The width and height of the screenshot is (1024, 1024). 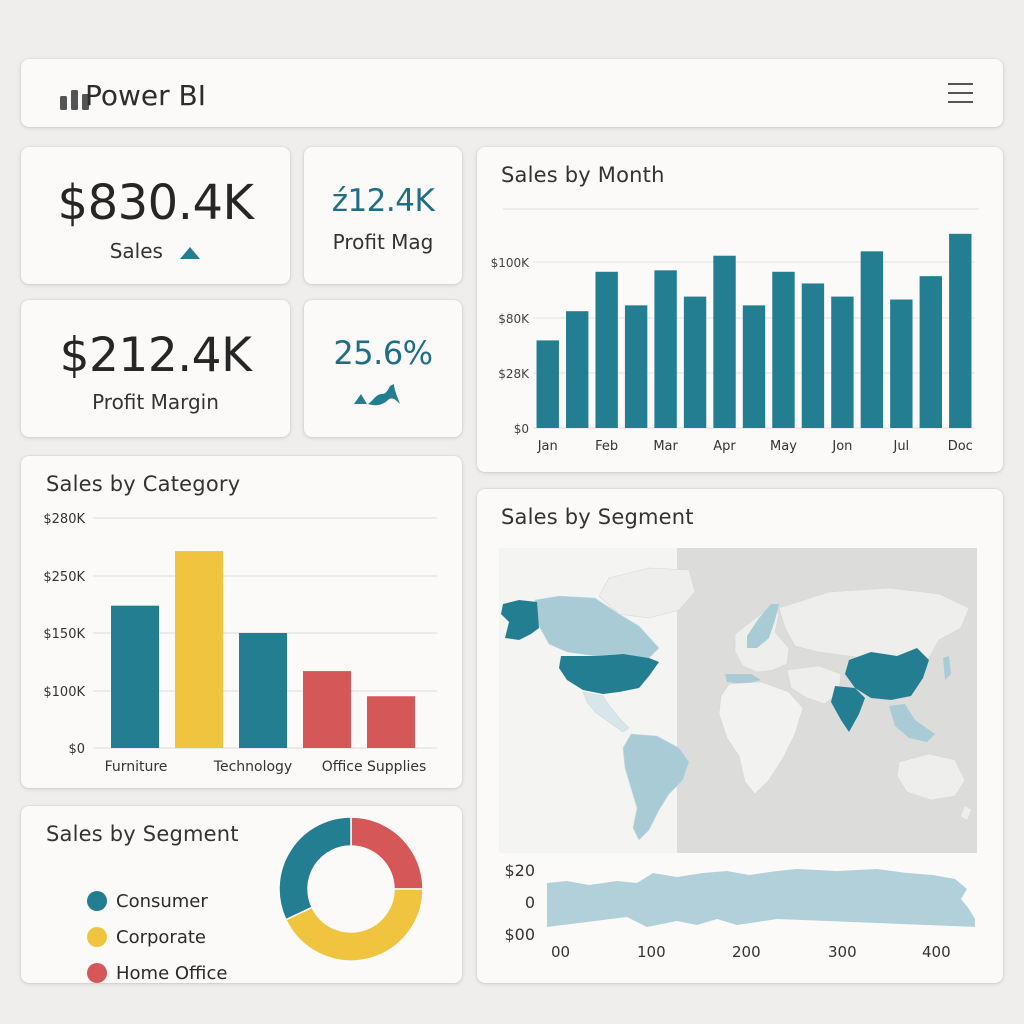 I want to click on legend-item-corporate: Corporate, so click(x=157, y=937).